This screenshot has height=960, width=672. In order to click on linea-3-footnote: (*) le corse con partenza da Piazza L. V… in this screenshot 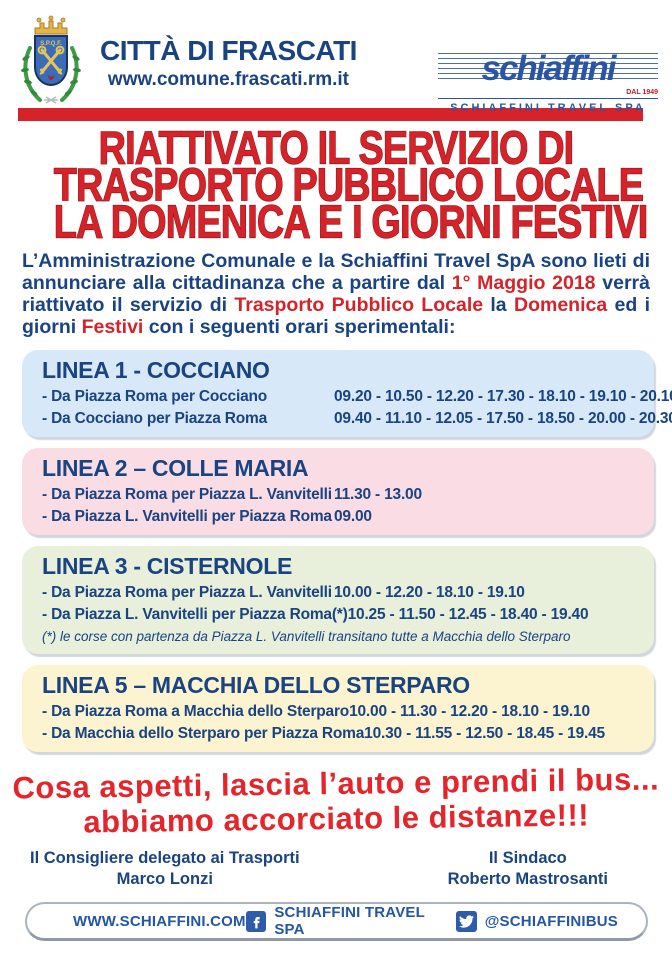, I will do `click(306, 636)`.